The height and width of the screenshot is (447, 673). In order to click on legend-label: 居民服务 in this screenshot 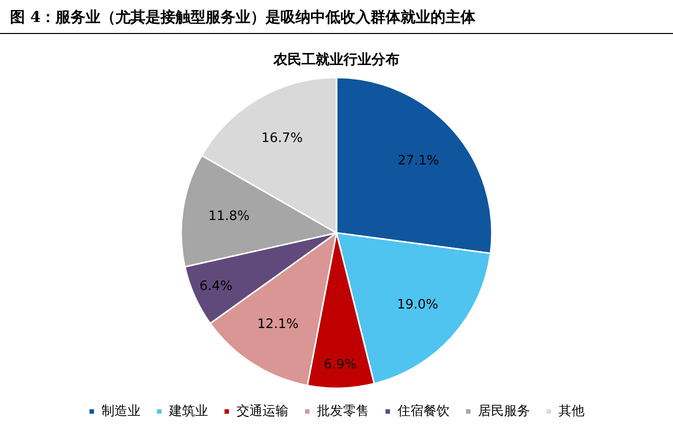, I will do `click(504, 411)`.